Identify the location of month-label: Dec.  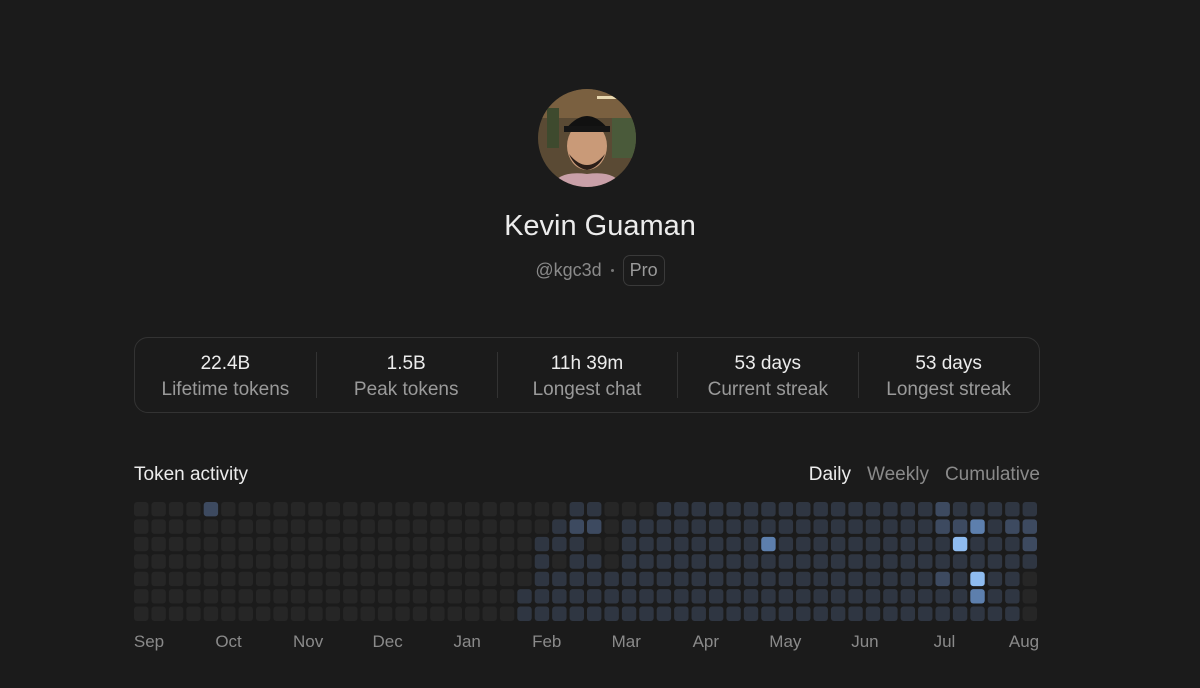
(388, 641).